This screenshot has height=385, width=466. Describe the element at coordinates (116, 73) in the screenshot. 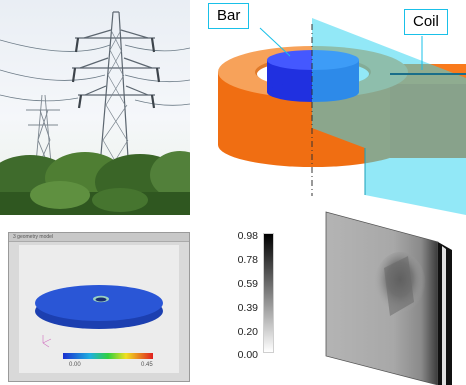

I see `insulators` at that location.